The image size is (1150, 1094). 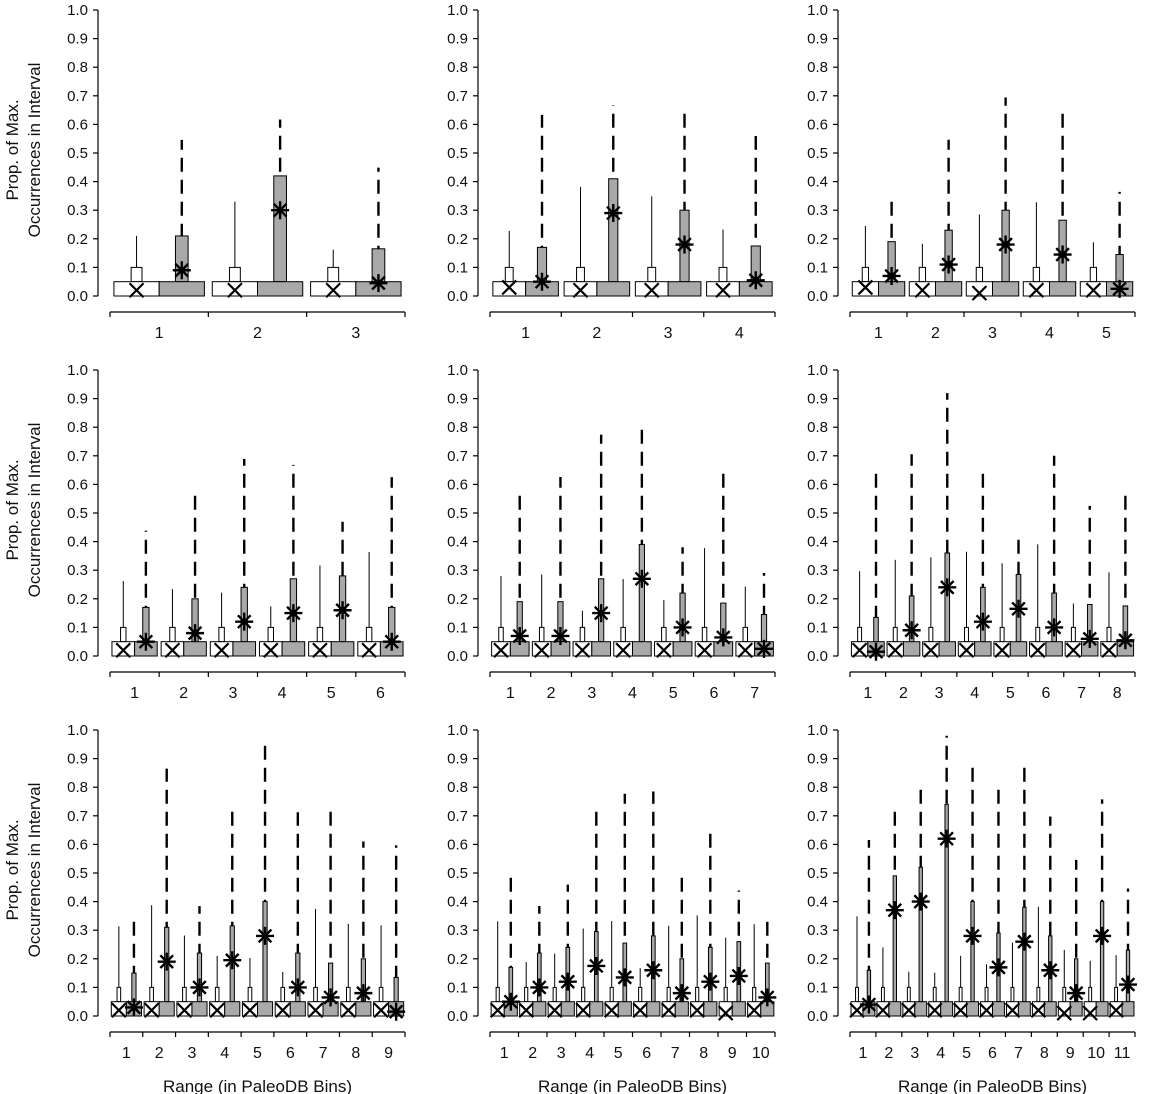 I want to click on x-tick-label: 6, so click(x=992, y=1053).